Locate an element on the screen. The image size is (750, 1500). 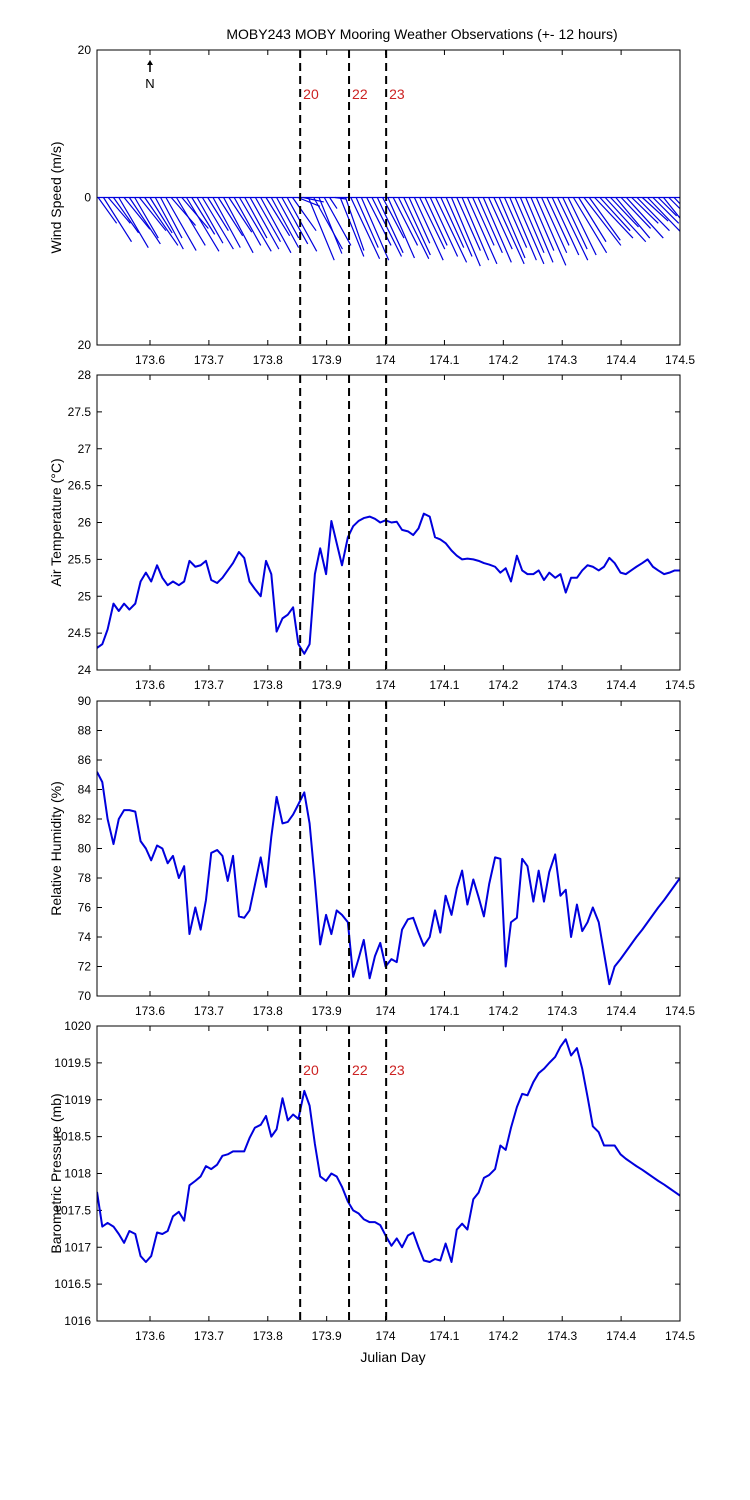
y-tick-label: 1016 is located at coordinates (77, 1321).